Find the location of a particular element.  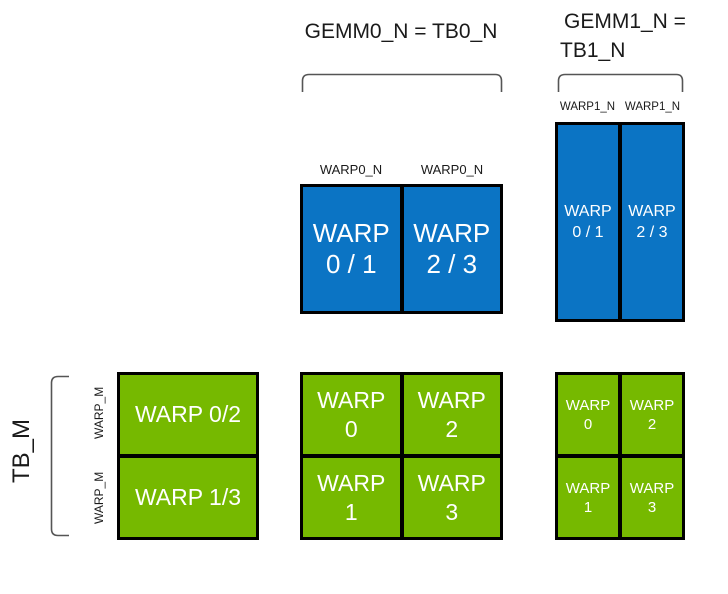

tb-warp-rows-grid: WARP 0/2 WARP 1/3 is located at coordinates (188, 456).